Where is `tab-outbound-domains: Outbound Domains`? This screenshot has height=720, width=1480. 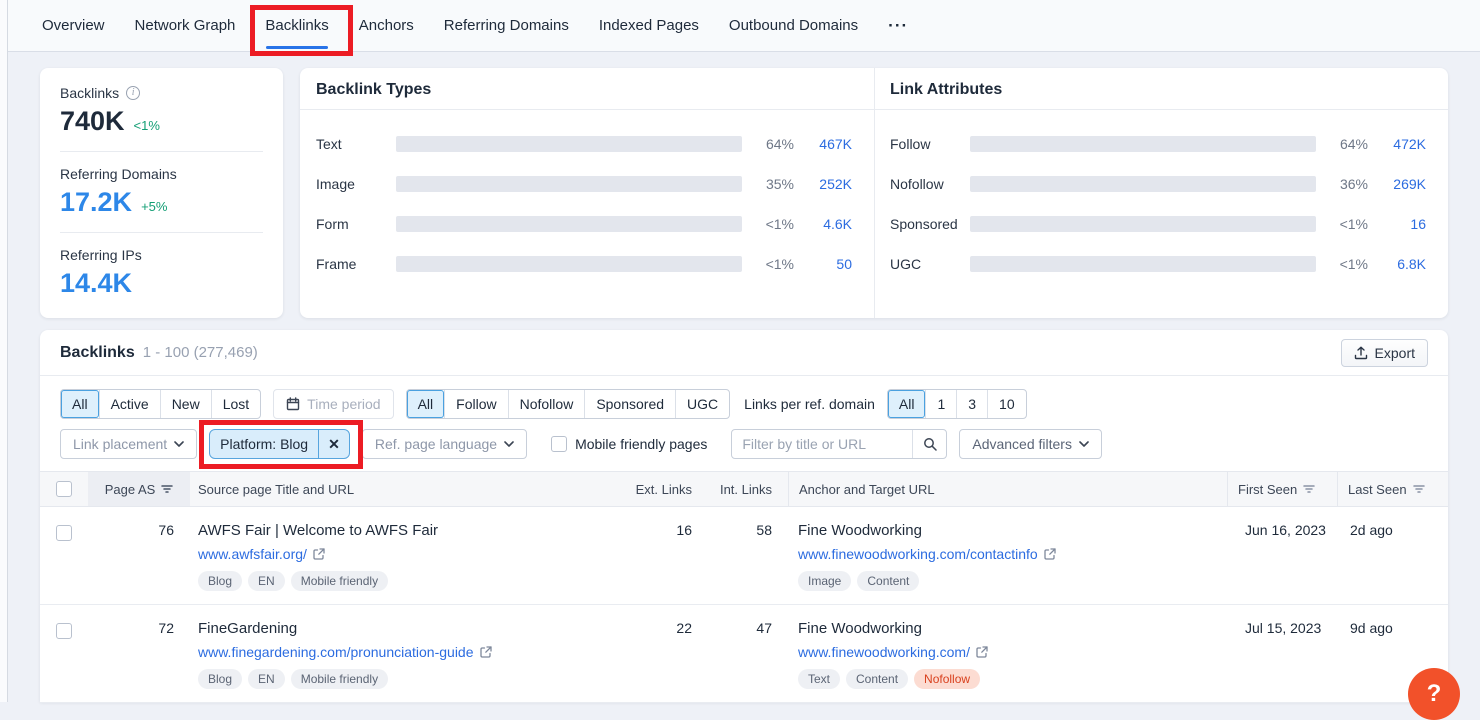 tab-outbound-domains: Outbound Domains is located at coordinates (793, 25).